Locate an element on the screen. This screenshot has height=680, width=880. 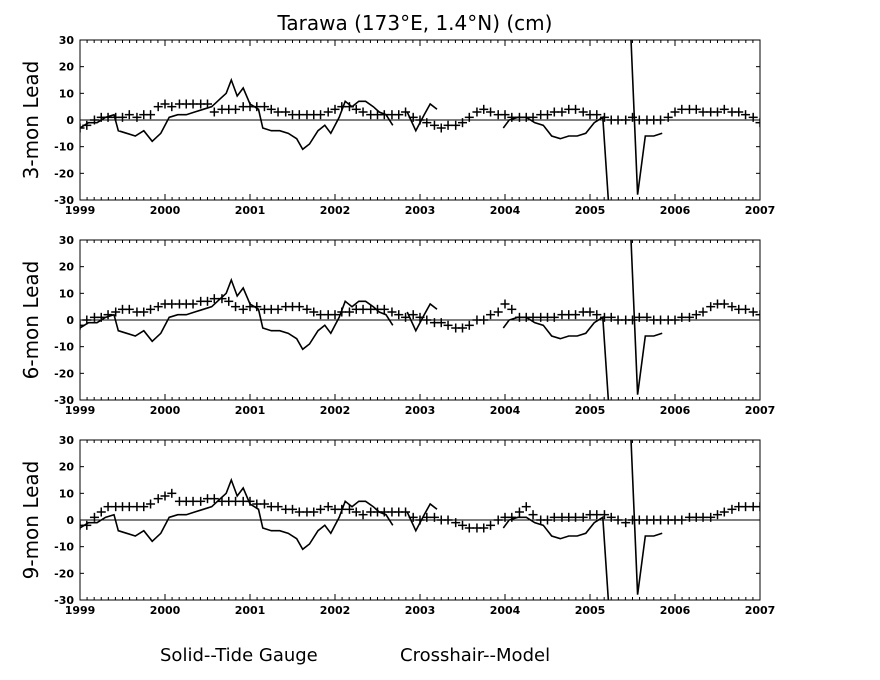
y-axis-label: 9-mon Lead is located at coordinates (31, 520).